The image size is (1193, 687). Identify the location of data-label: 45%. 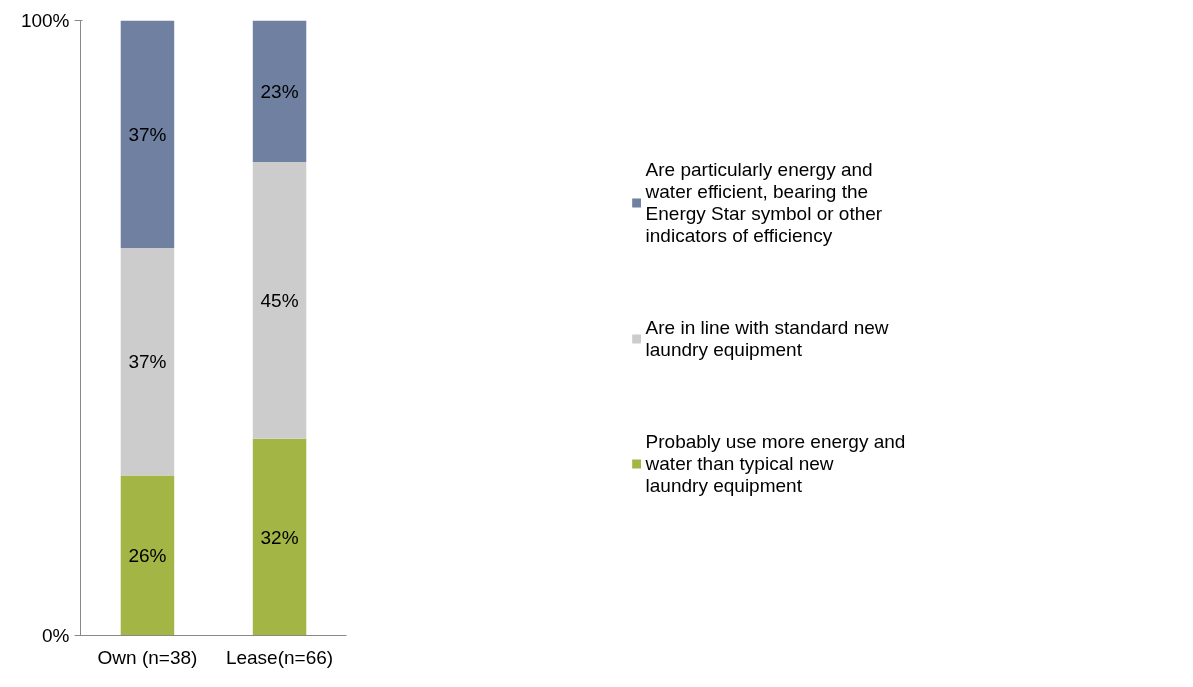
(279, 300).